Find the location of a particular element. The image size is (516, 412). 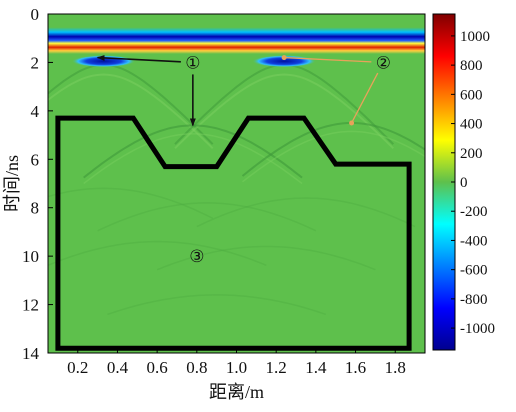

x-tick-label: 1.4 is located at coordinates (316, 367).